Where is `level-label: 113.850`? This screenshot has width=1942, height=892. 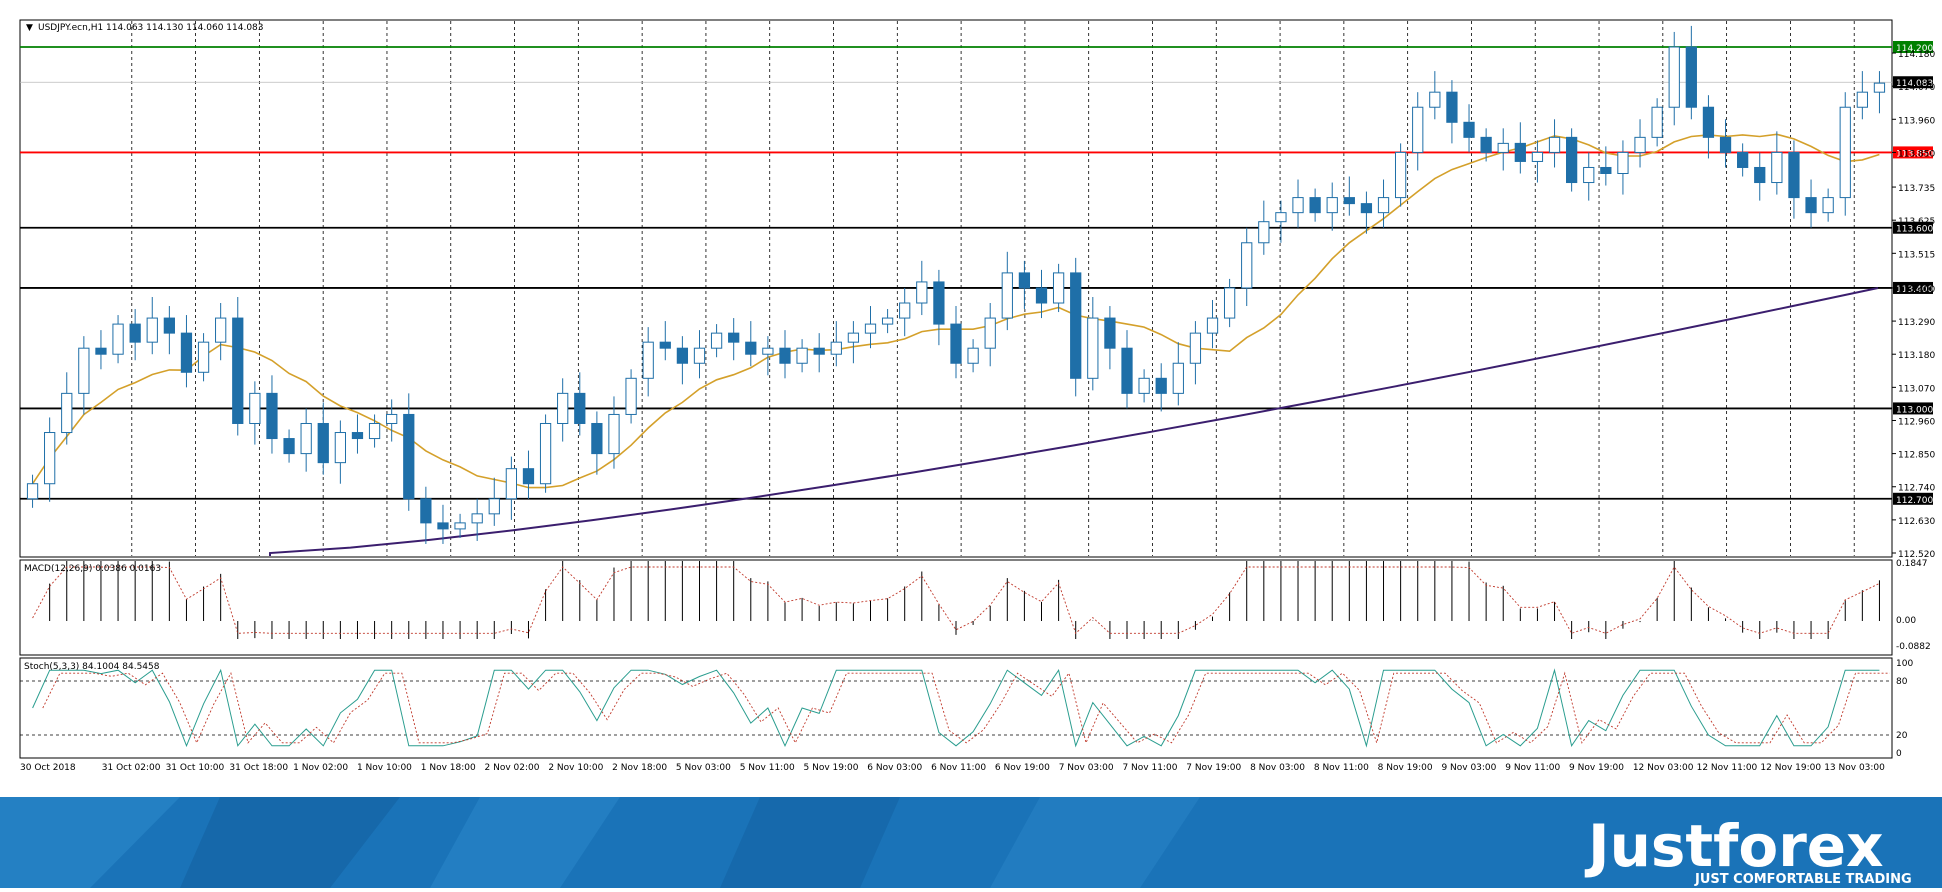 level-label: 113.850 is located at coordinates (1914, 154).